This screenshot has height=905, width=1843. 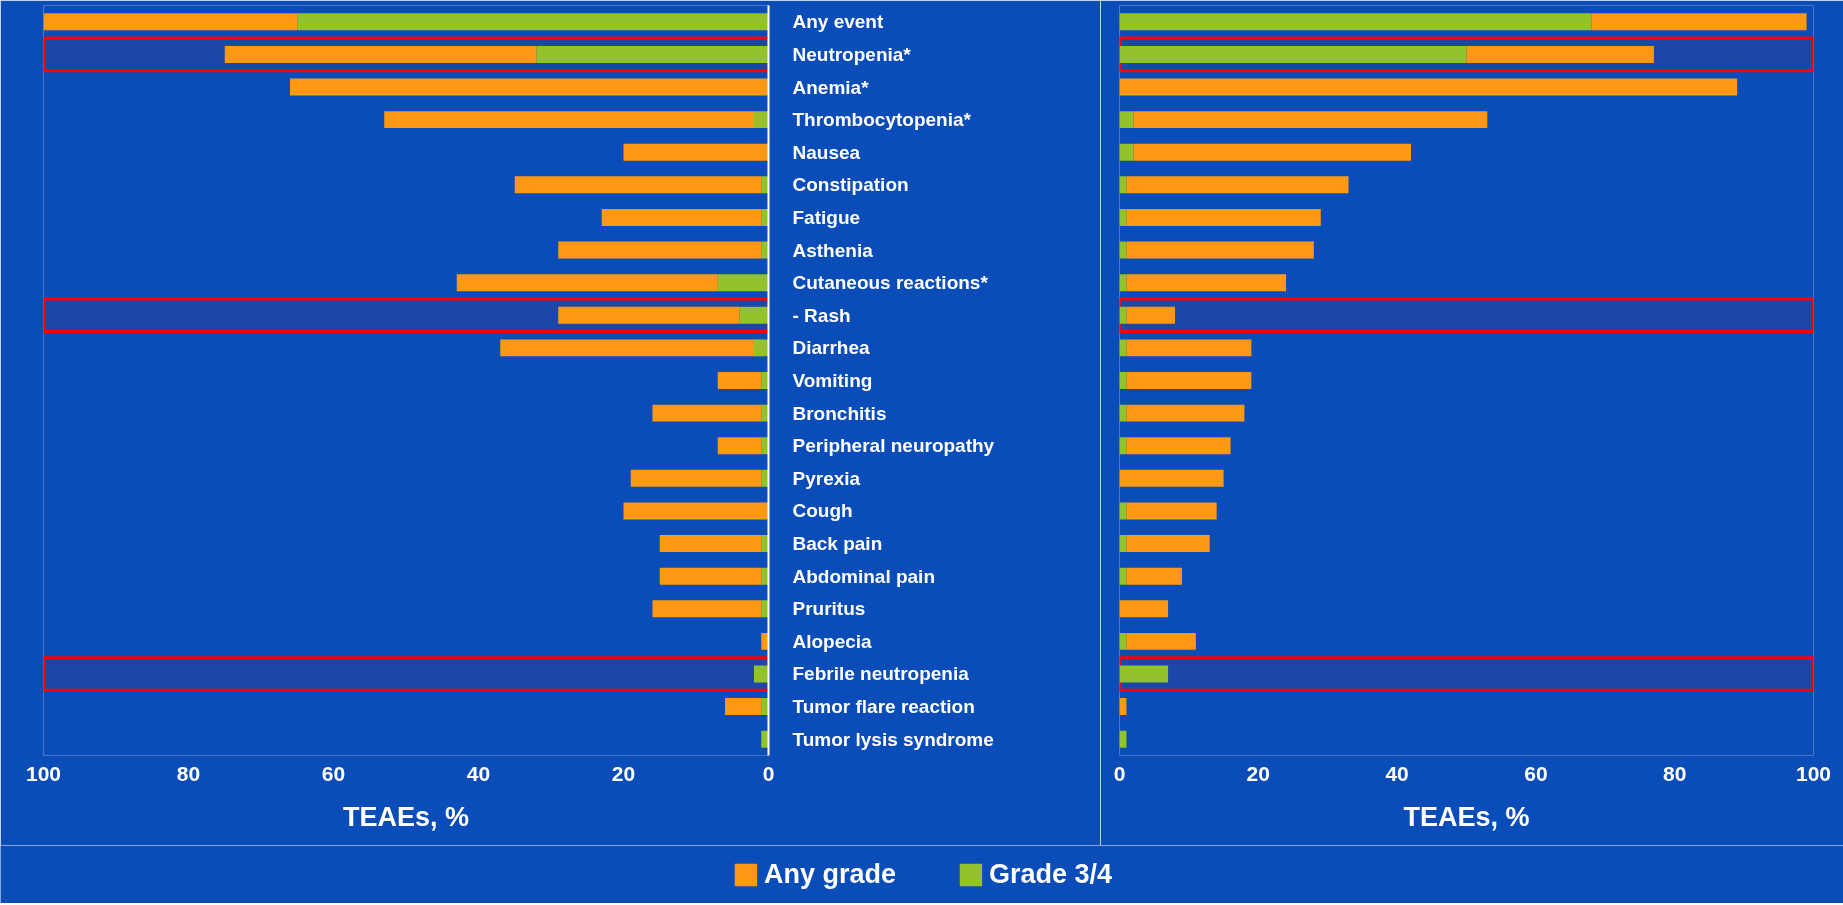 What do you see at coordinates (837, 544) in the screenshot?
I see `y-tick-label: Back pain` at bounding box center [837, 544].